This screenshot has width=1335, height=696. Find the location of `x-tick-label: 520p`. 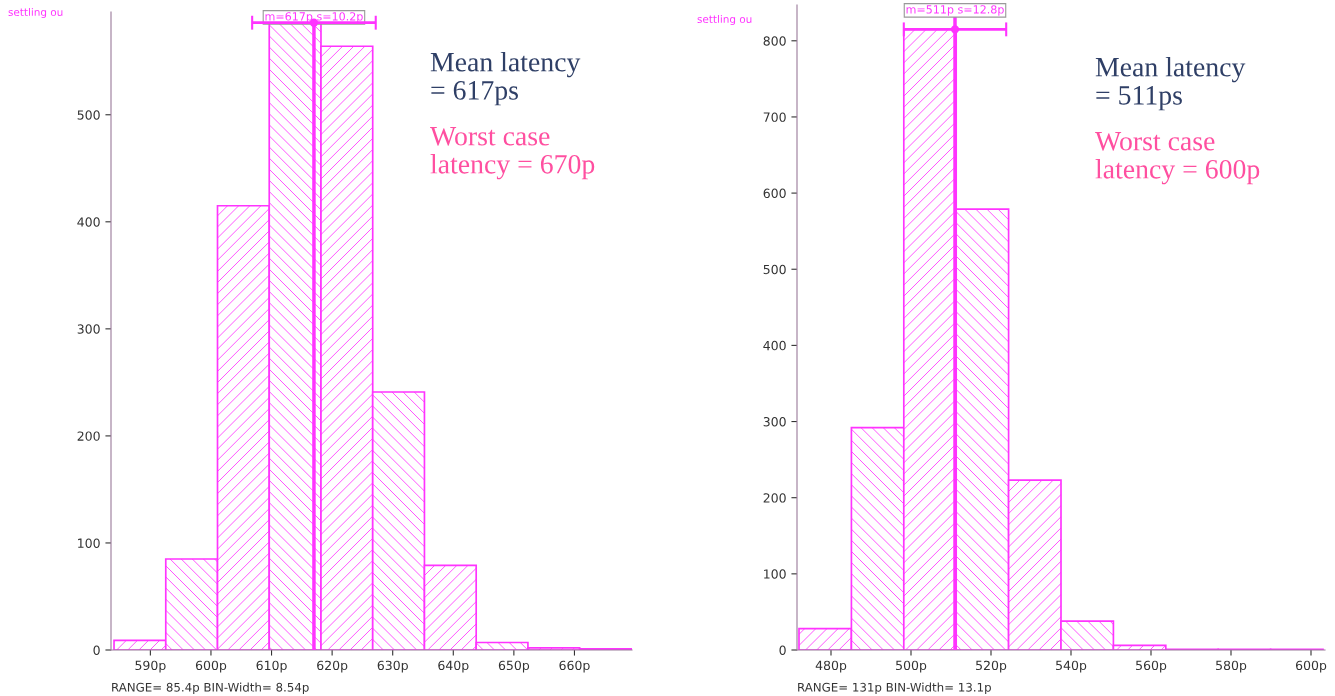

x-tick-label: 520p is located at coordinates (991, 666).